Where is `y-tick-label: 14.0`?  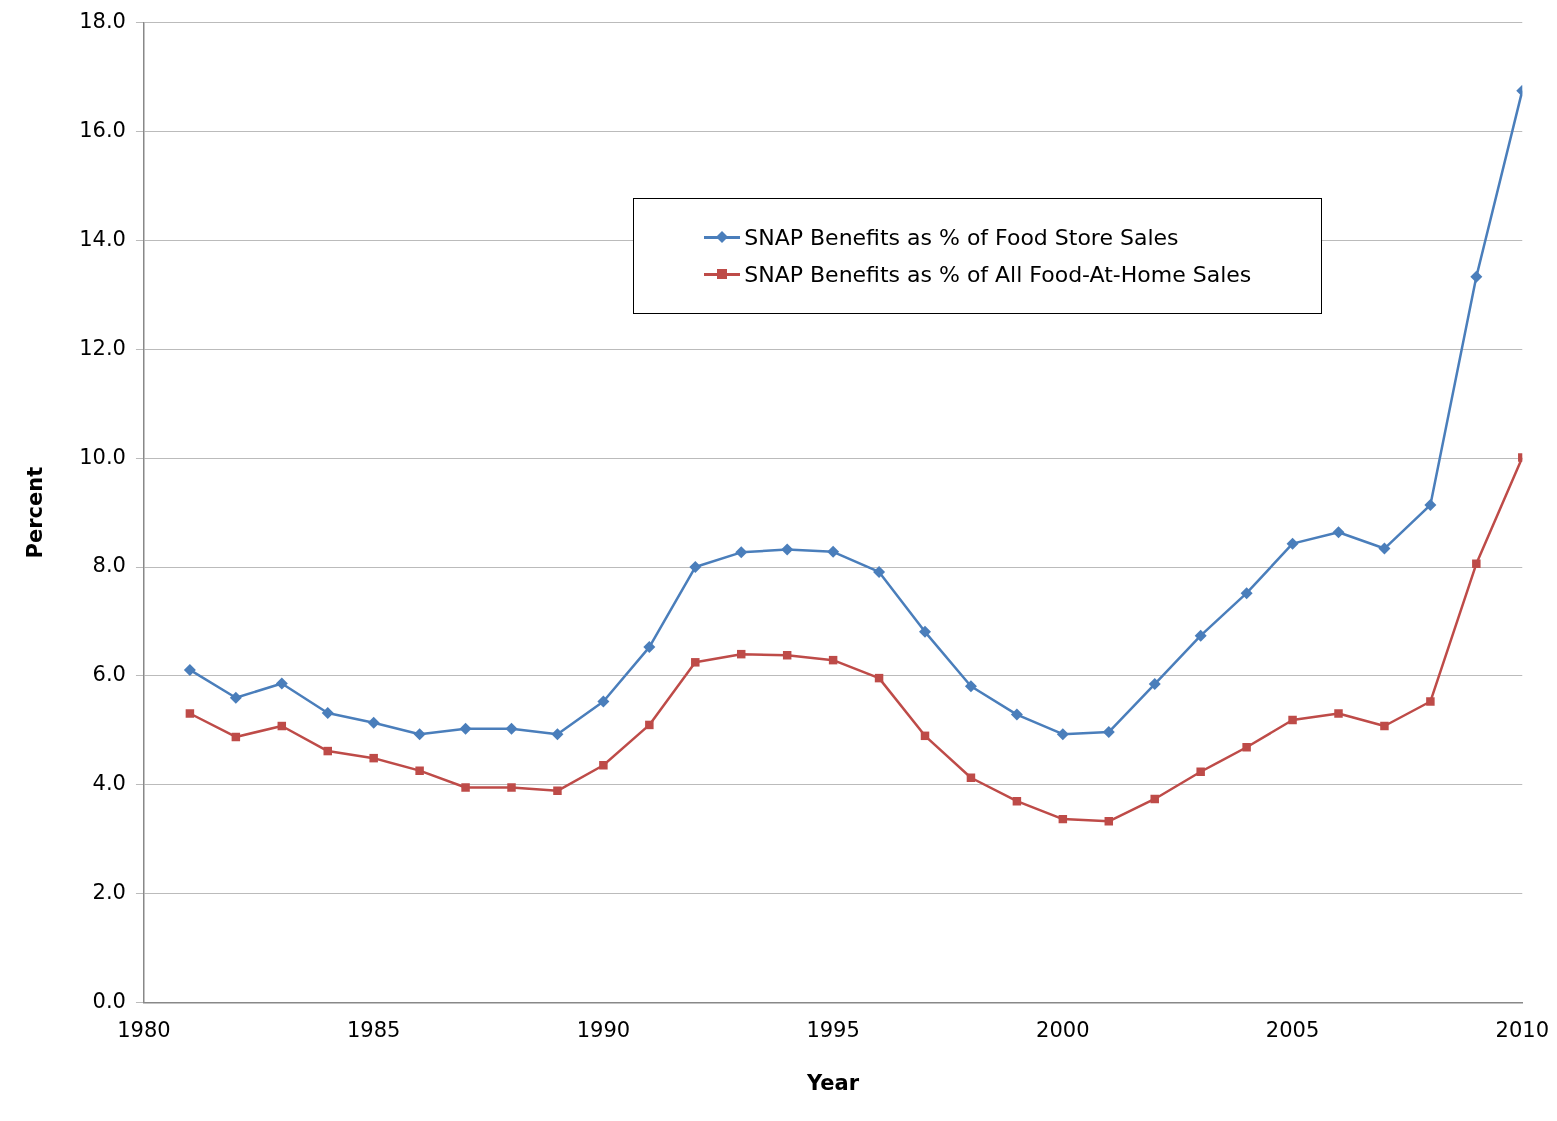
y-tick-label: 14.0 is located at coordinates (102, 238).